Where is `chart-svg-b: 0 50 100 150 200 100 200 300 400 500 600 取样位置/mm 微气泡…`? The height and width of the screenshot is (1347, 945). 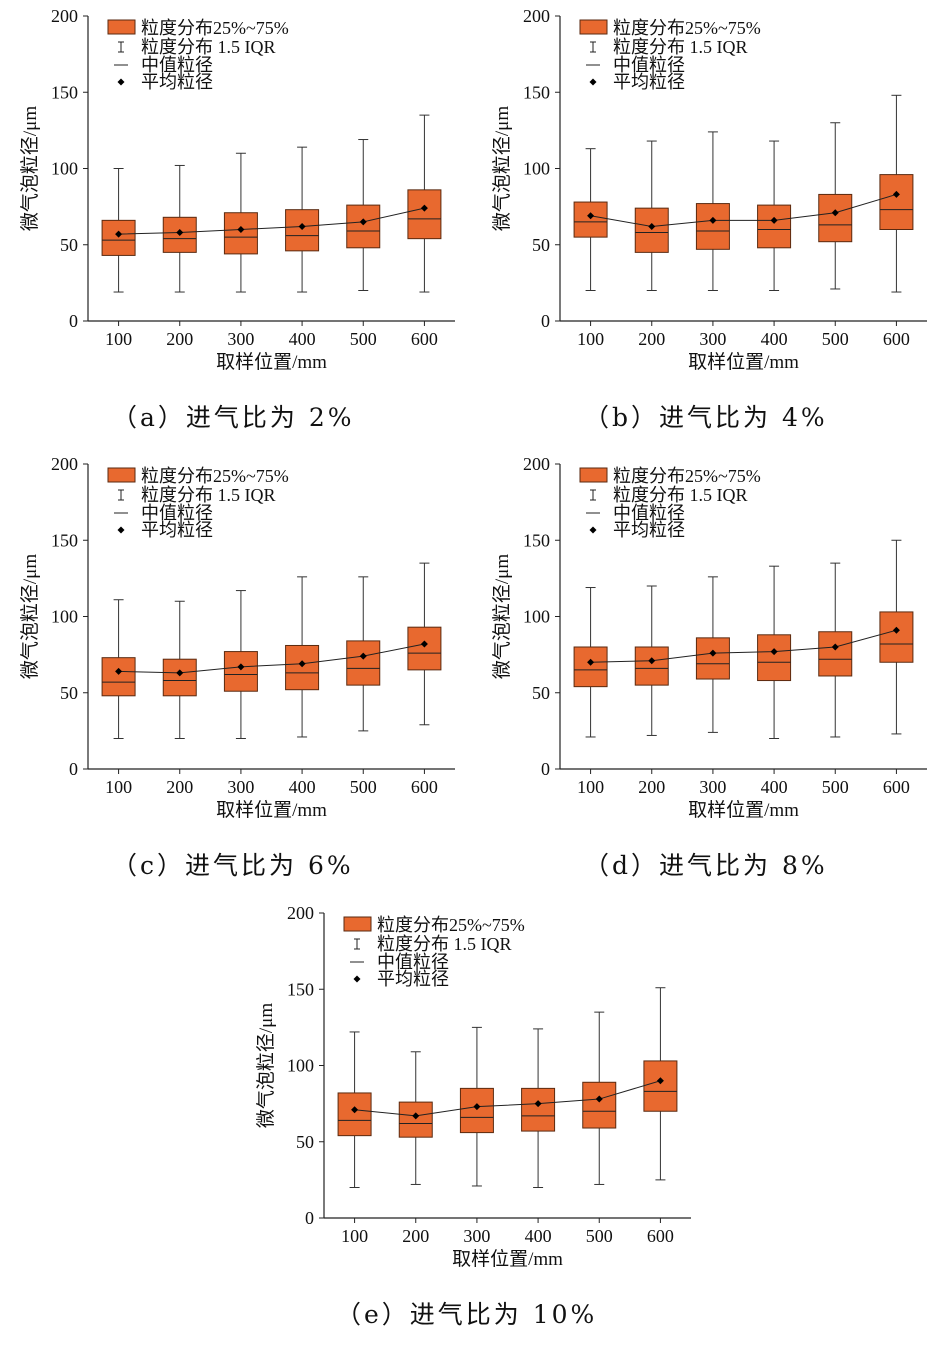
chart-svg-b: 0 50 100 150 200 100 200 300 400 500 600 取样位置/mm 微气泡… is located at coordinates (709, 189).